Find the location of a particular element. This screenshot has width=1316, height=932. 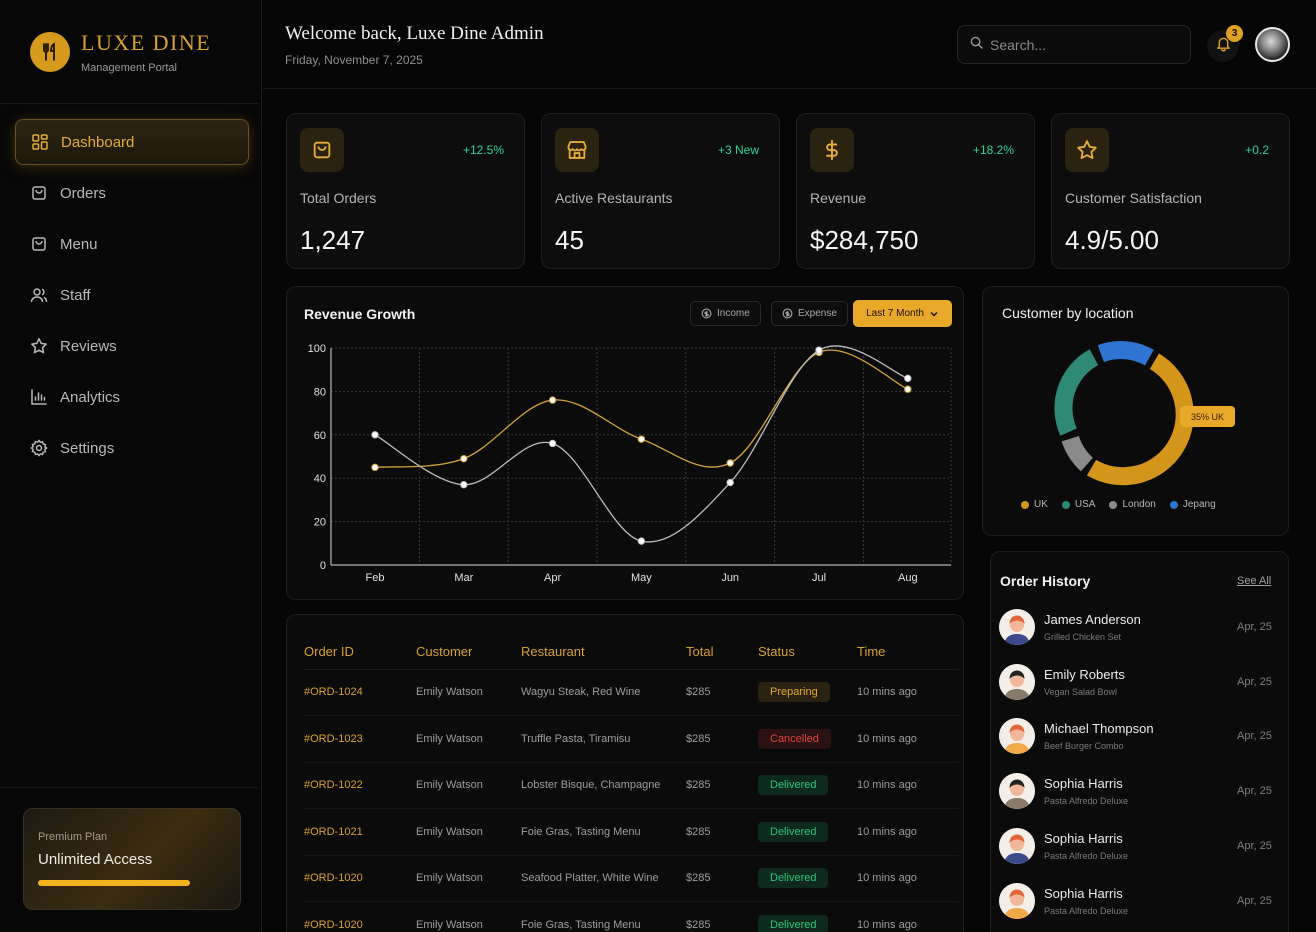

order-id: #ORD-1024 is located at coordinates (360, 692).